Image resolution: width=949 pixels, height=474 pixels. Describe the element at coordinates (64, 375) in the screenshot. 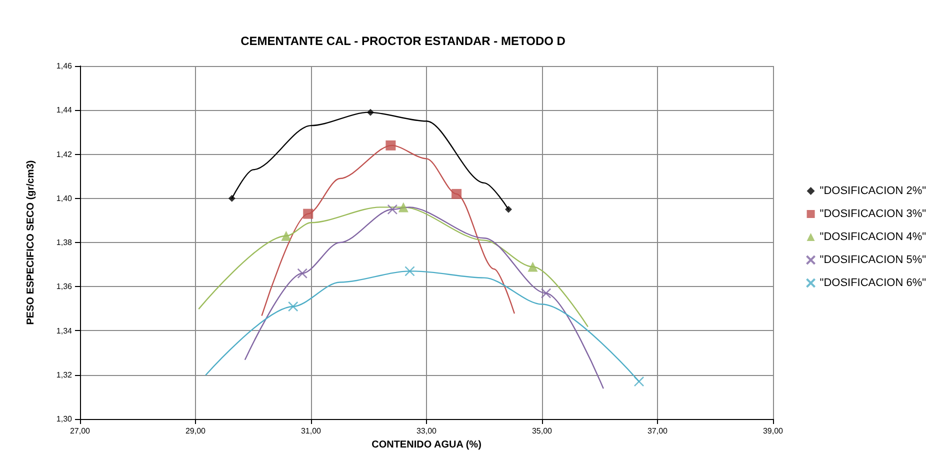

I see `y-tick-label: 1,32` at that location.